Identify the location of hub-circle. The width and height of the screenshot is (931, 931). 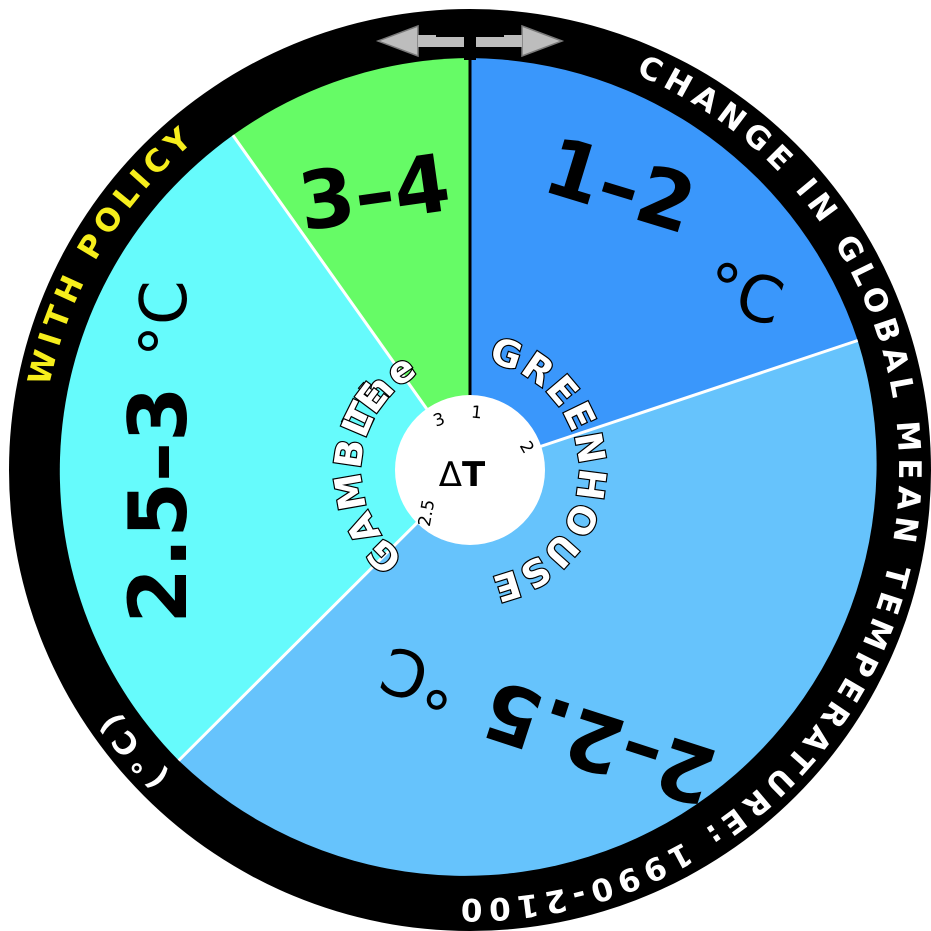
(470, 470).